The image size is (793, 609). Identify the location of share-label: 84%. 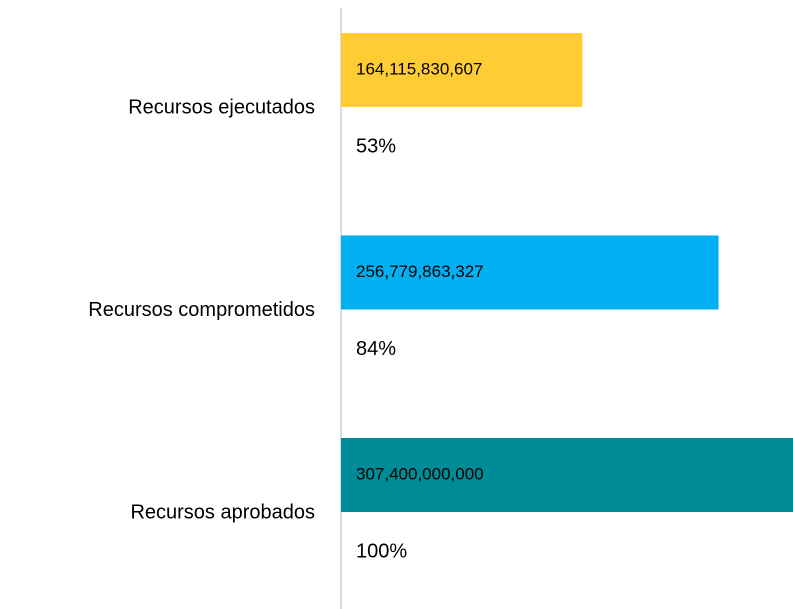
(376, 349).